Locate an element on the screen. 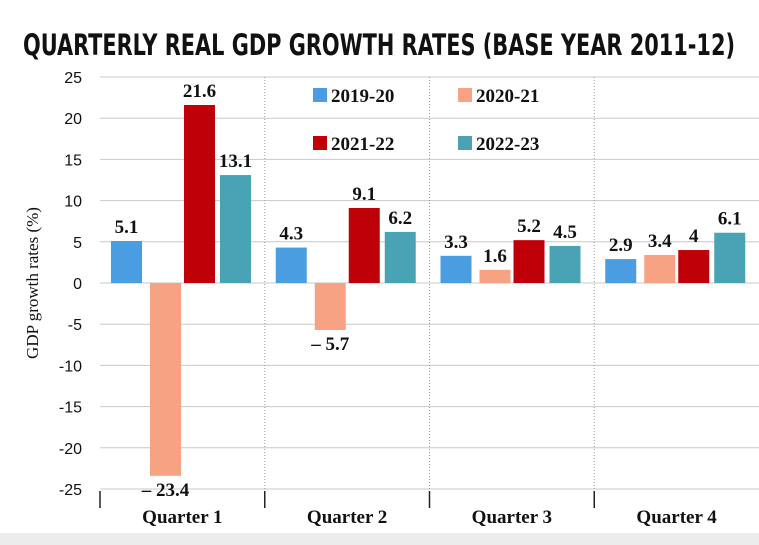 This screenshot has height=545, width=759. y-tick-label: 0 is located at coordinates (77, 284).